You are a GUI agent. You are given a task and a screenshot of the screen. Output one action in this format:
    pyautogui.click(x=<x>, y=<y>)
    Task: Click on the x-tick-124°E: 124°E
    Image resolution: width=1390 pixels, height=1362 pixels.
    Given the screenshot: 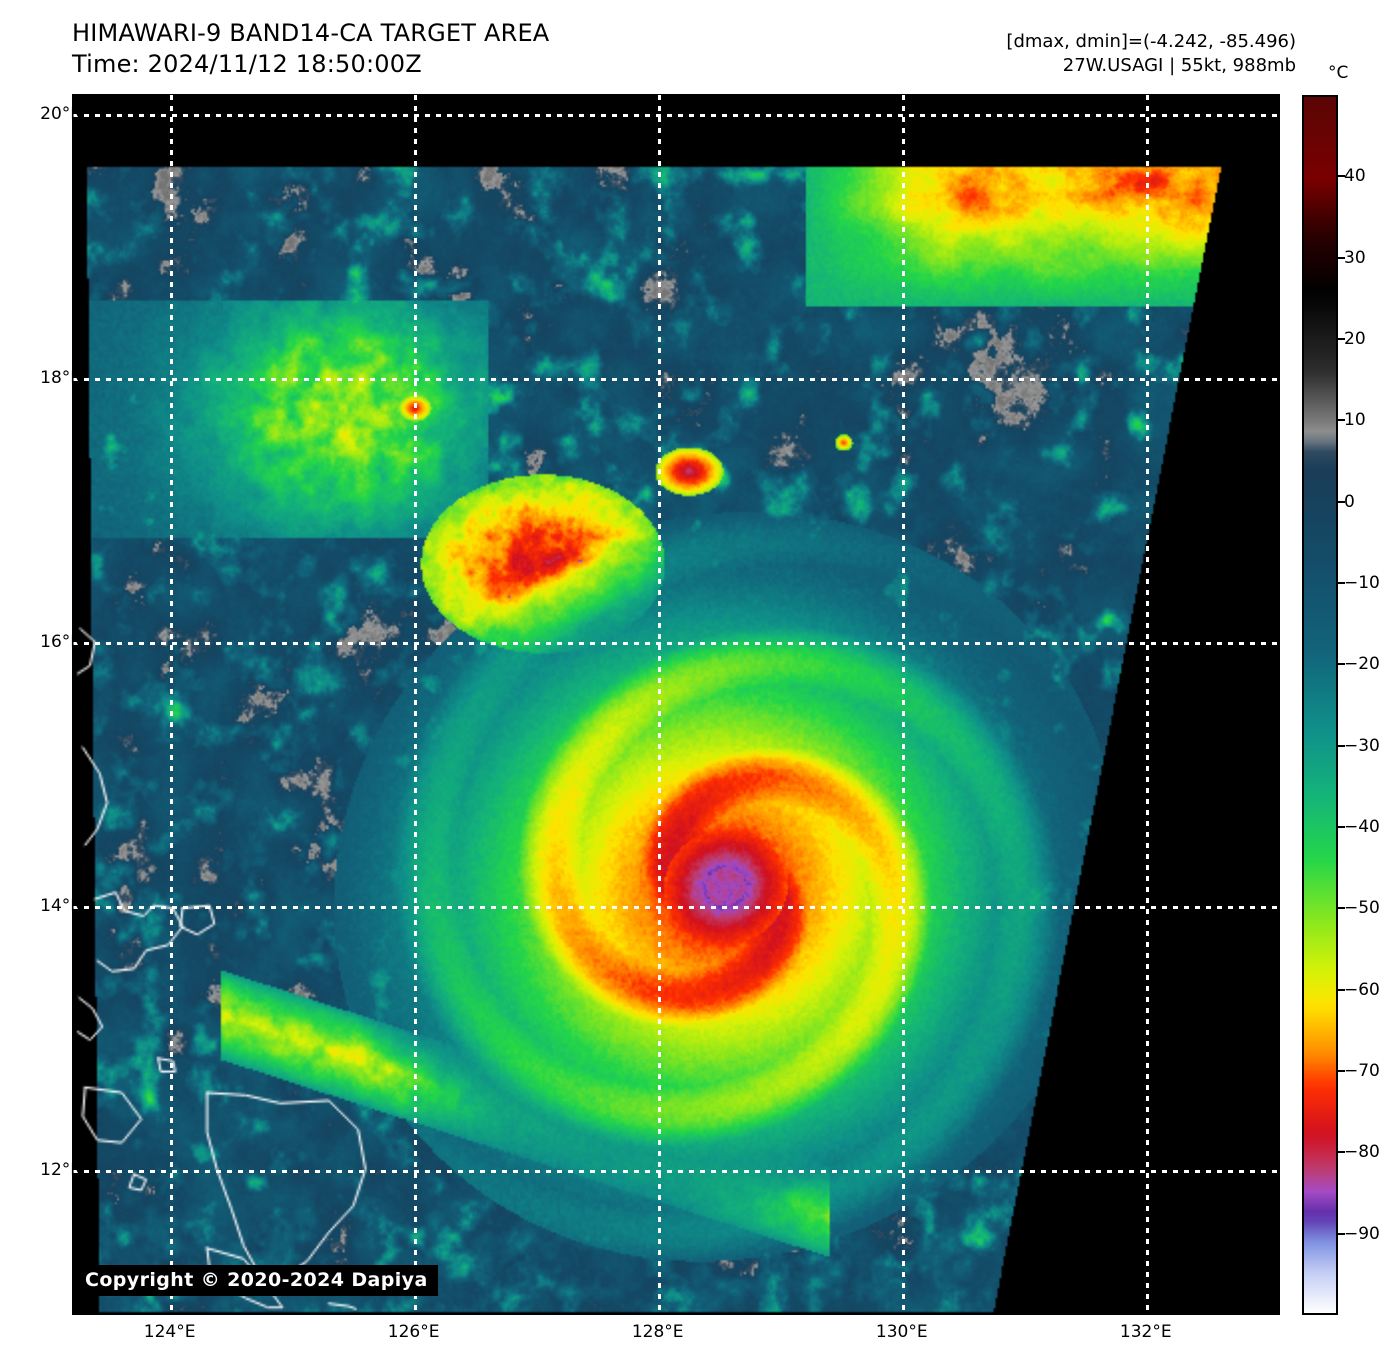 What is the action you would take?
    pyautogui.click(x=169, y=1332)
    